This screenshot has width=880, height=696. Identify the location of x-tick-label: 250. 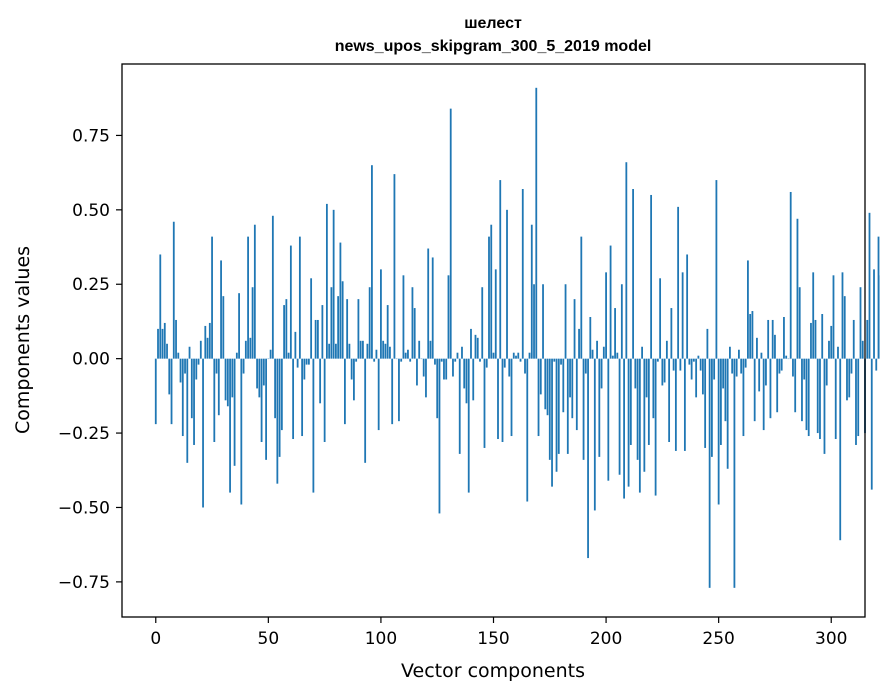
(718, 639).